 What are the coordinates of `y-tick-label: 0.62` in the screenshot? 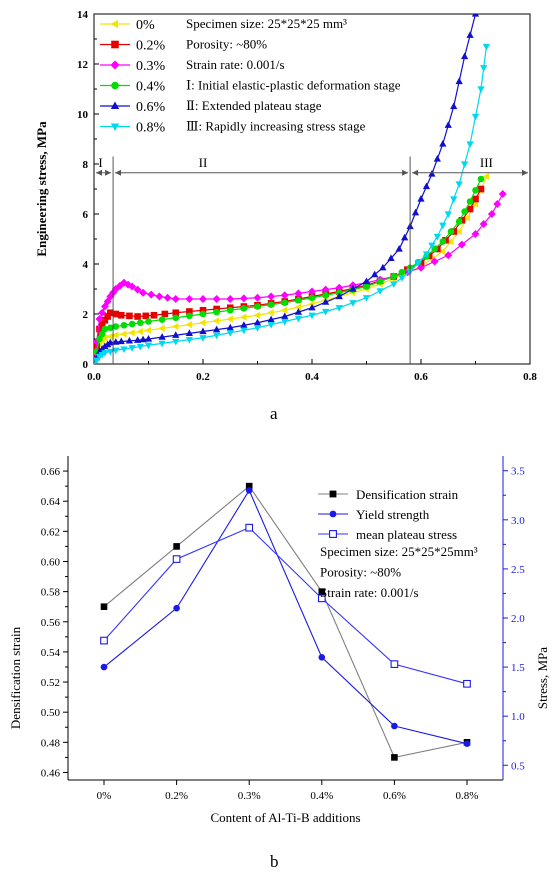 It's located at (50, 532).